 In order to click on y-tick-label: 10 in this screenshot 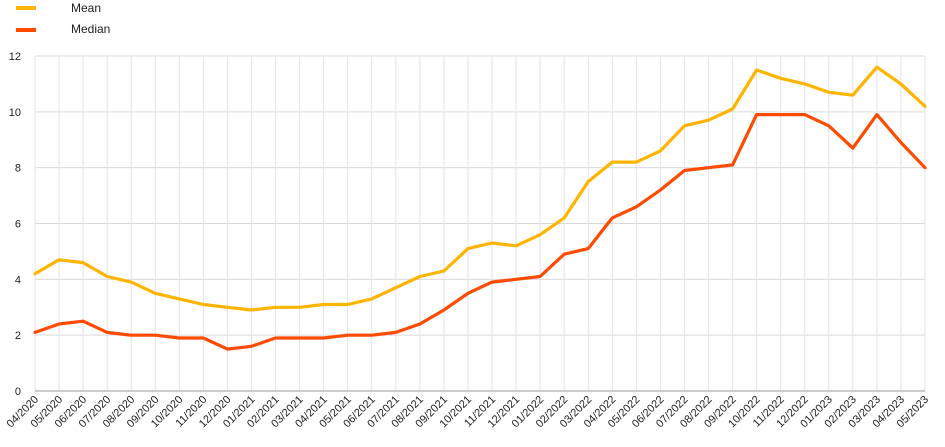, I will do `click(15, 113)`.